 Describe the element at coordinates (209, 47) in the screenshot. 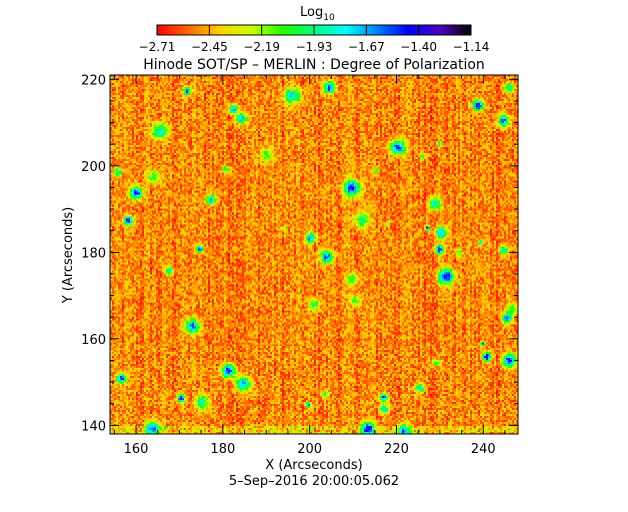

I see `colorbar-tick-label: −2.45` at that location.